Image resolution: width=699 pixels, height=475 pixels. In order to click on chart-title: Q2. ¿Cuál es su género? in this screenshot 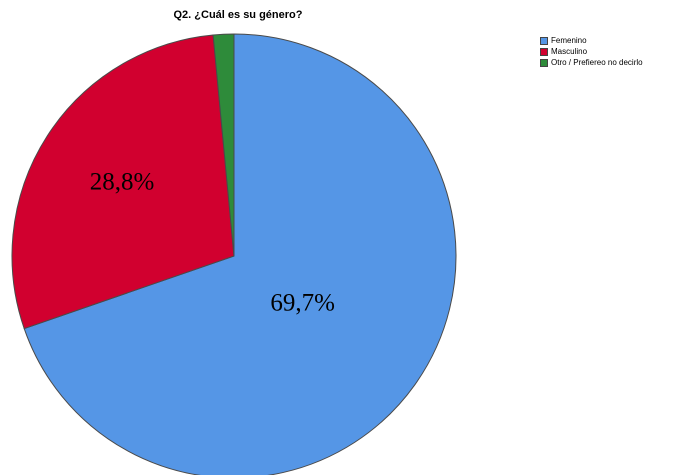, I will do `click(238, 15)`.